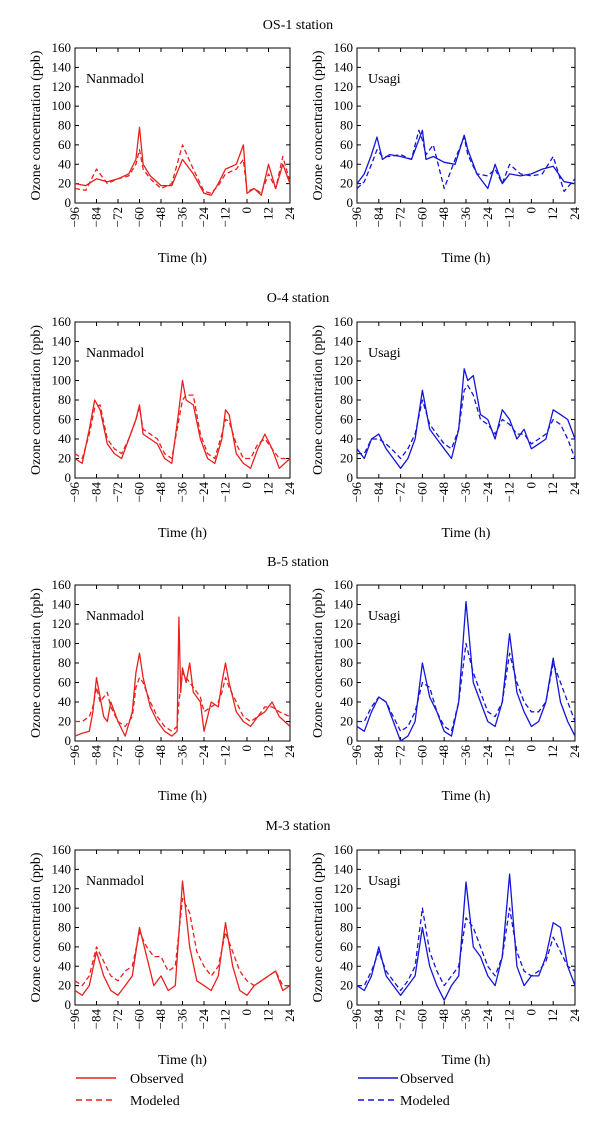 The width and height of the screenshot is (600, 1125). I want to click on station-title-o4: O-4 station, so click(298, 298).